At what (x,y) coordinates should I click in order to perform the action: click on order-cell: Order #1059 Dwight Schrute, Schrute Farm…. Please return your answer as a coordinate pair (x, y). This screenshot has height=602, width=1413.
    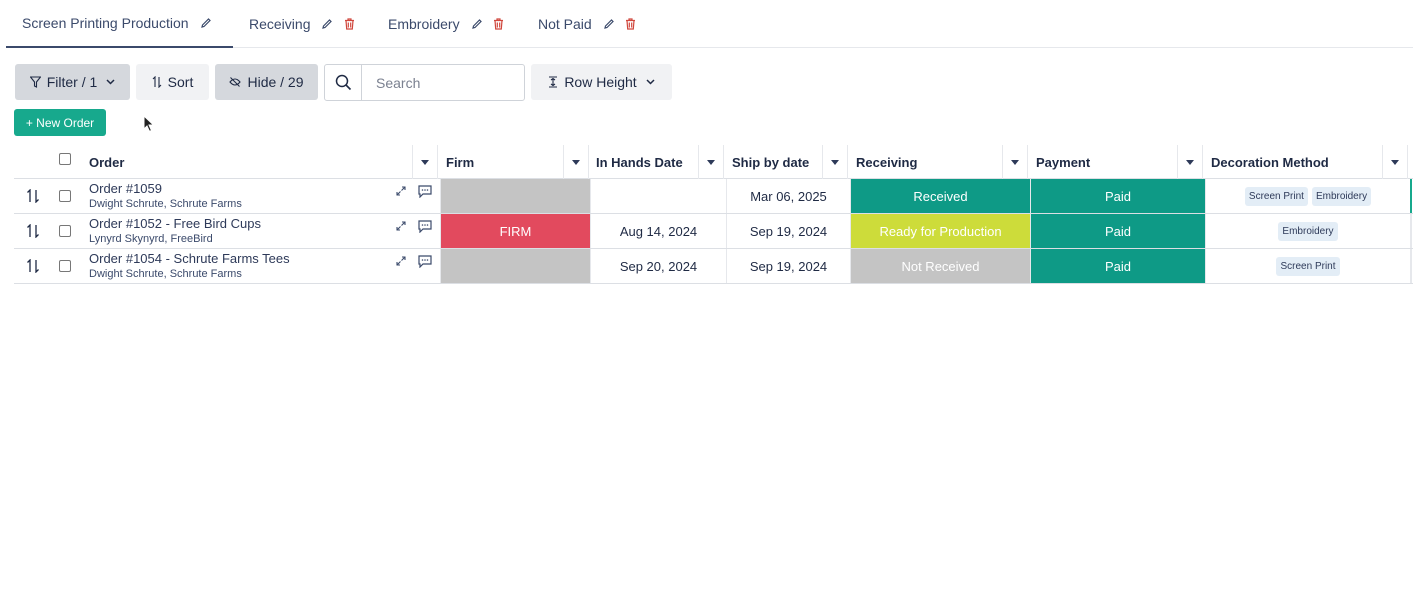
    Looking at the image, I should click on (263, 196).